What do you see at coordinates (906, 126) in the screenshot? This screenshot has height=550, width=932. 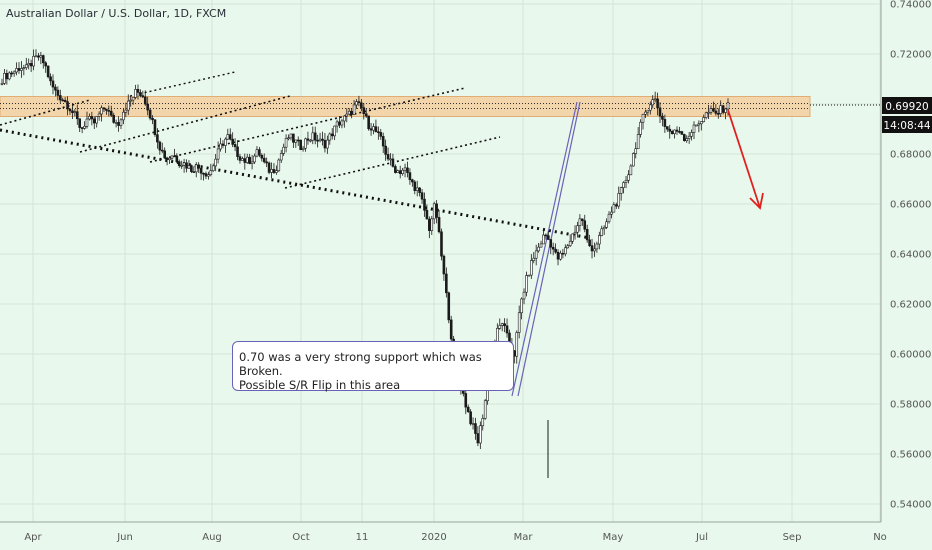 I see `countdown-text: 14:08:44` at bounding box center [906, 126].